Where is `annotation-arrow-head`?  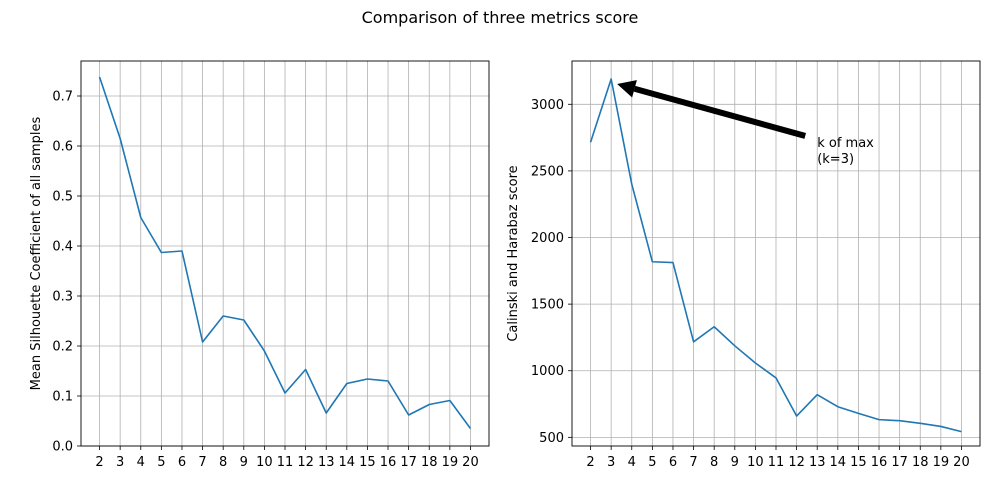 annotation-arrow-head is located at coordinates (627, 89).